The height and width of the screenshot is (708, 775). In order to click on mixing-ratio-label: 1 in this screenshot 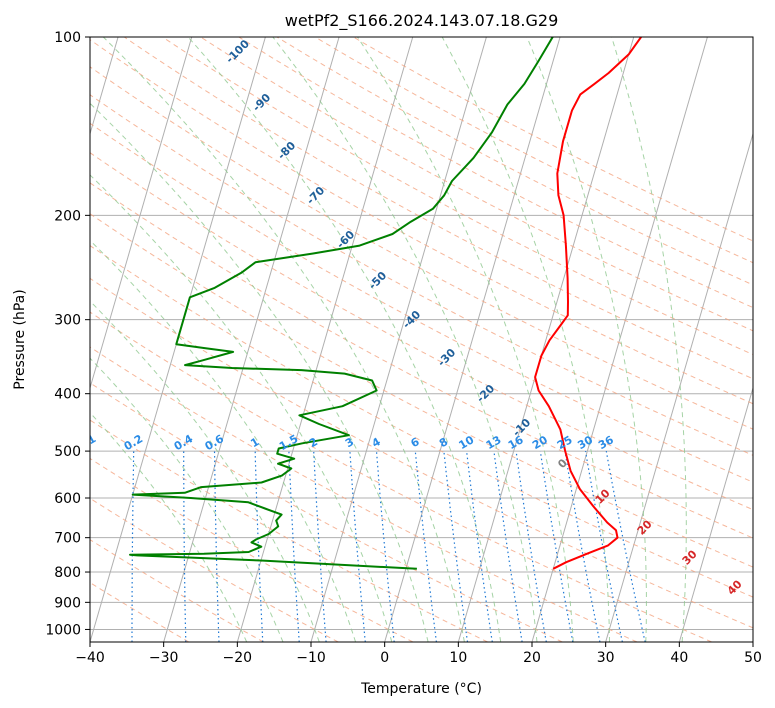, I will do `click(254, 442)`.